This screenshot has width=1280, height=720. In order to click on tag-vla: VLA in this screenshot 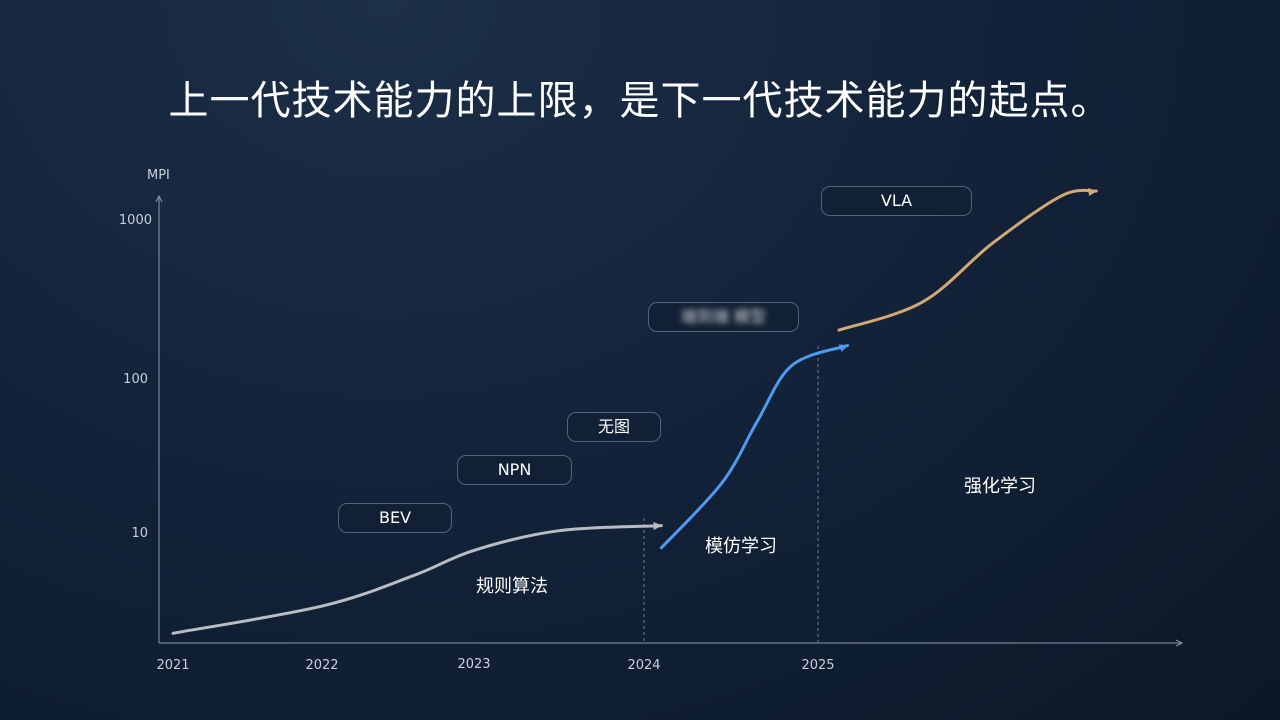, I will do `click(896, 201)`.